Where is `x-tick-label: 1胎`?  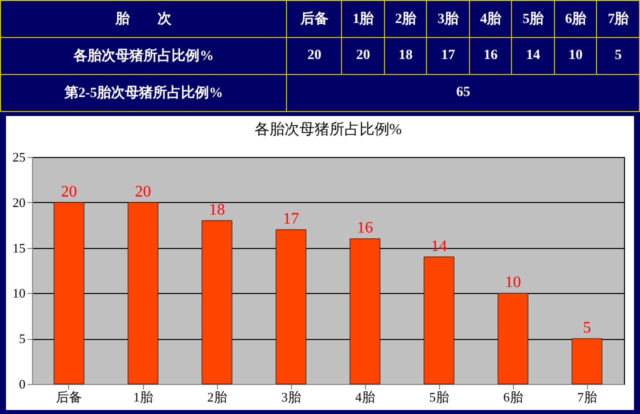
x-tick-label: 1胎 is located at coordinates (143, 397).